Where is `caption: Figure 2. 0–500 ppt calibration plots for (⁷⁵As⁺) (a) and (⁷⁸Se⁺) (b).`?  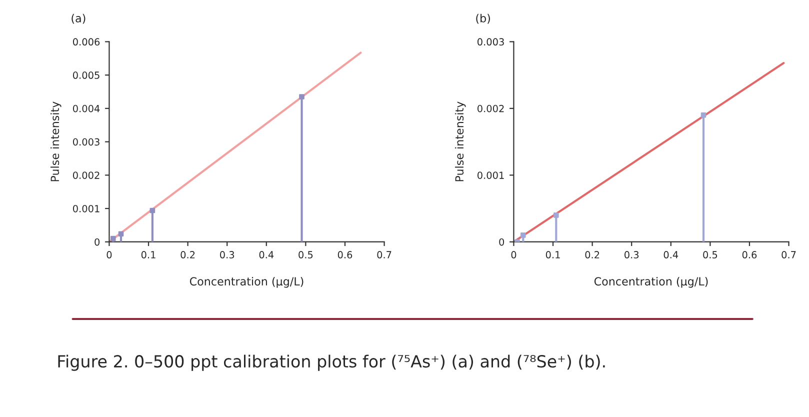 caption: Figure 2. 0–500 ppt calibration plots for (⁷⁵As⁺) (a) and (⁷⁸Se⁺) (b). is located at coordinates (331, 362).